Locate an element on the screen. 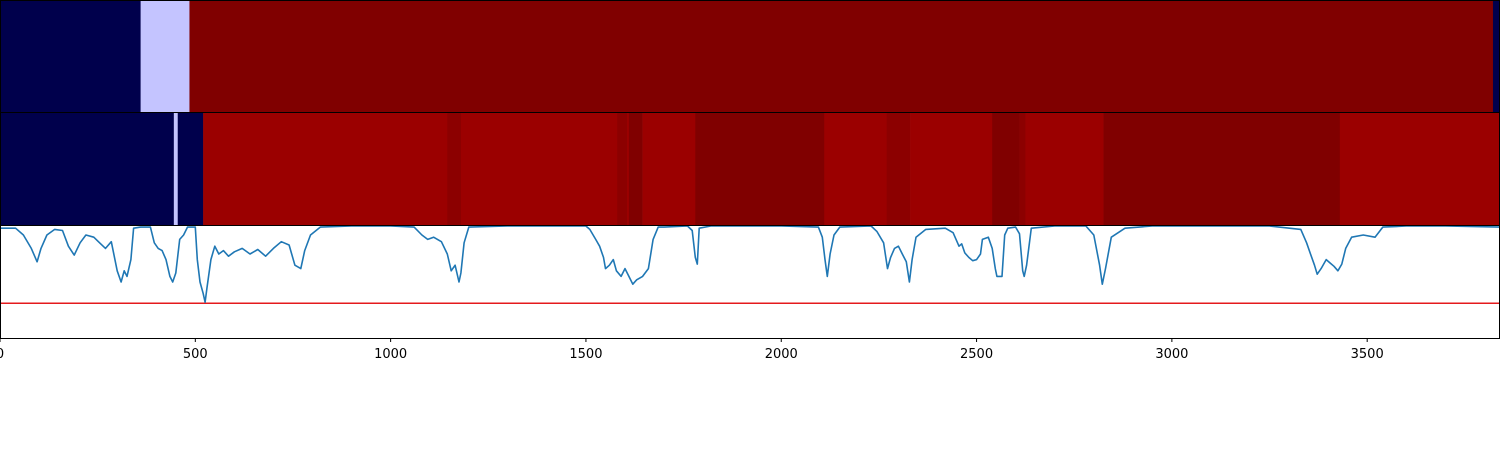  x-tick-label-7: 3500 is located at coordinates (1367, 354).